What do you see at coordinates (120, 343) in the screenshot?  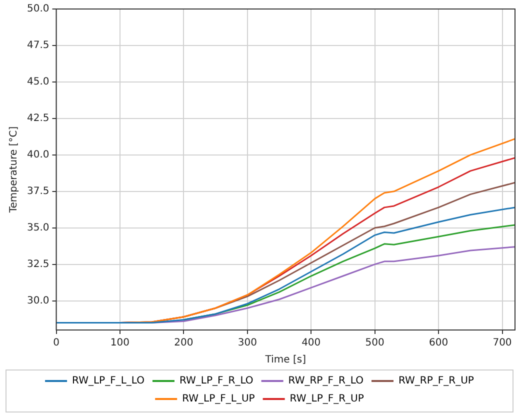 I see `x-tick-label: 100` at bounding box center [120, 343].